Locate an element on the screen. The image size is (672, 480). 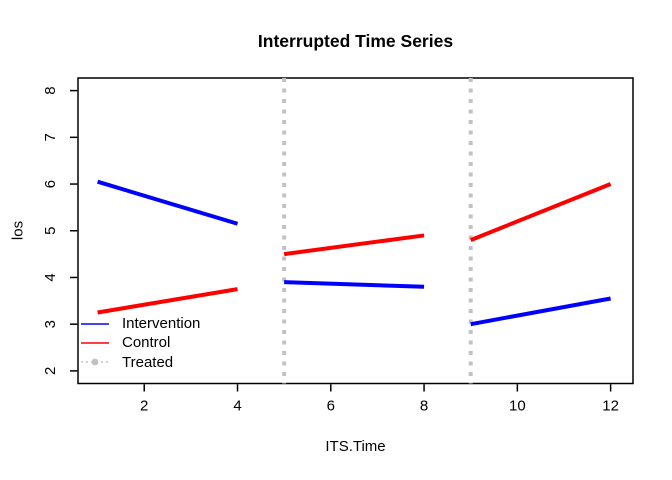
y-tick-label: 3 is located at coordinates (50, 324).